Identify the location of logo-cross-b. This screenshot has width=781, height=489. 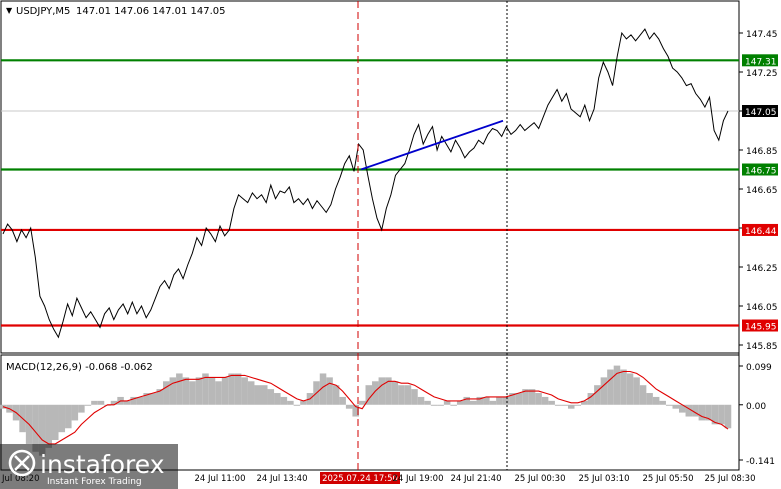
(22, 463).